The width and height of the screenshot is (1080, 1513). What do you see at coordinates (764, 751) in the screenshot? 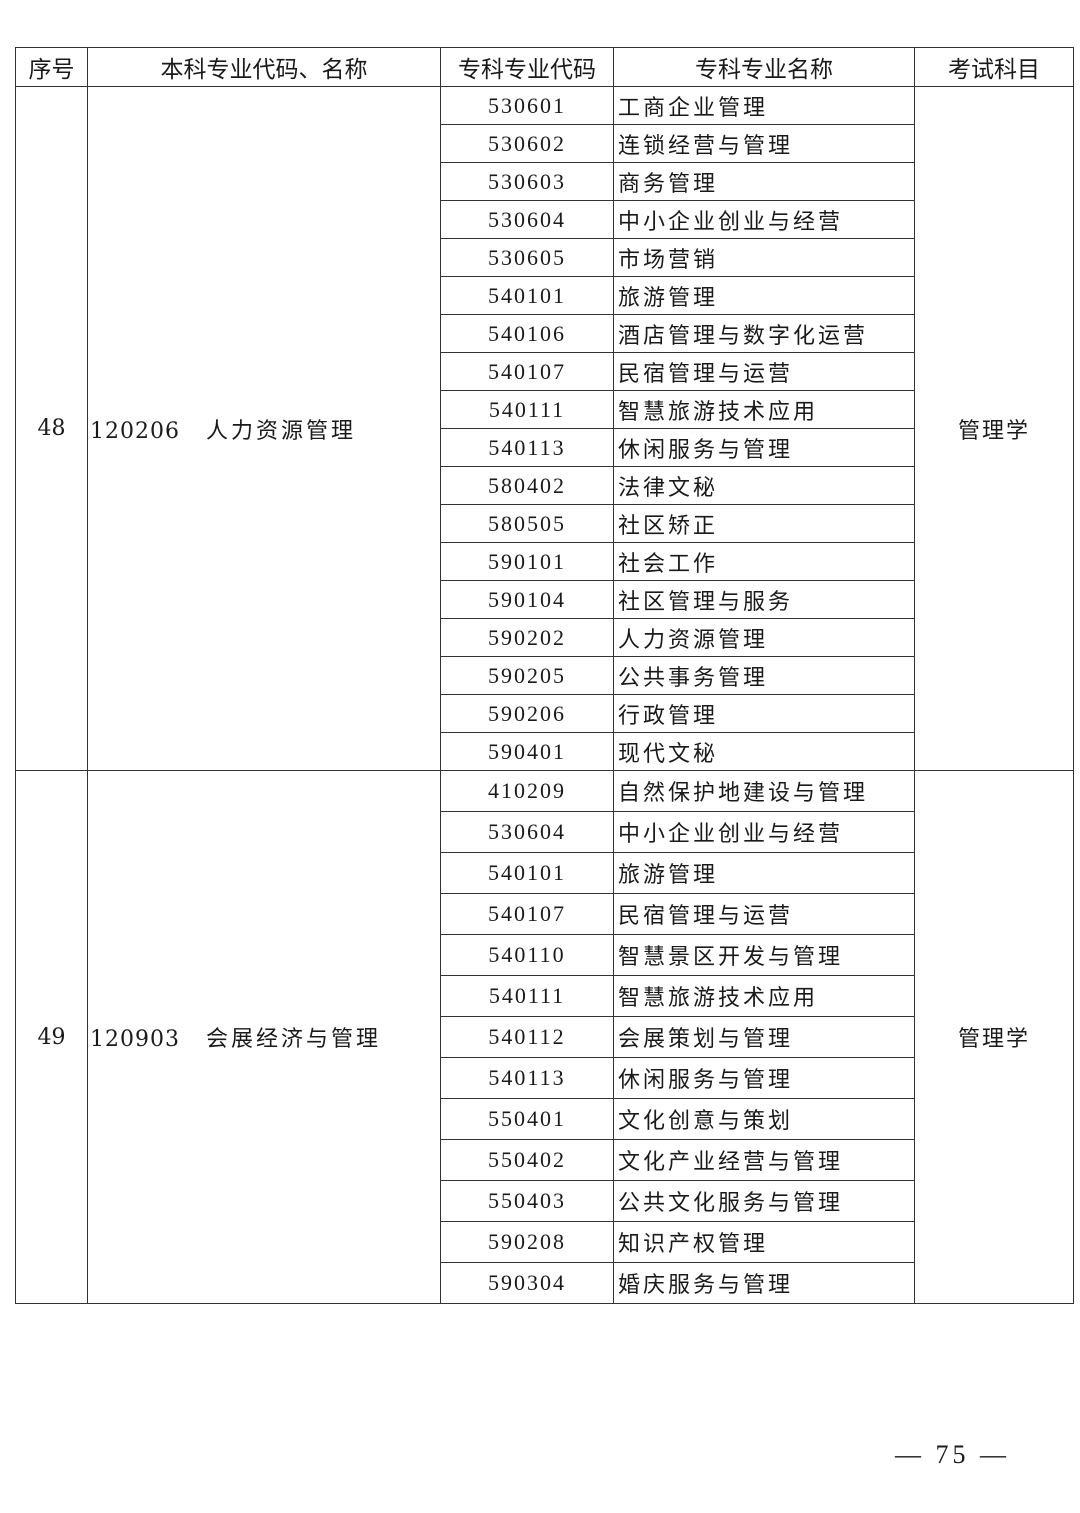
I see `college-name: 现代文秘` at bounding box center [764, 751].